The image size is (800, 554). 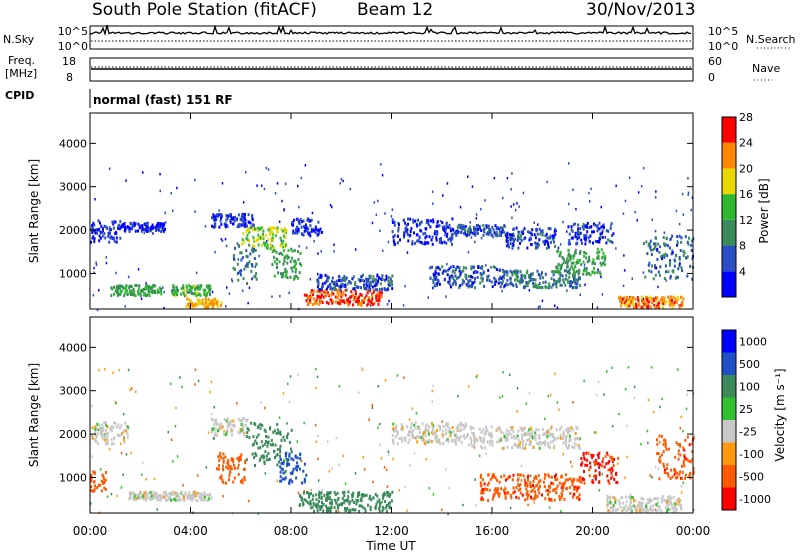 What do you see at coordinates (34, 211) in the screenshot?
I see `power-y-label: Slant Range [km]` at bounding box center [34, 211].